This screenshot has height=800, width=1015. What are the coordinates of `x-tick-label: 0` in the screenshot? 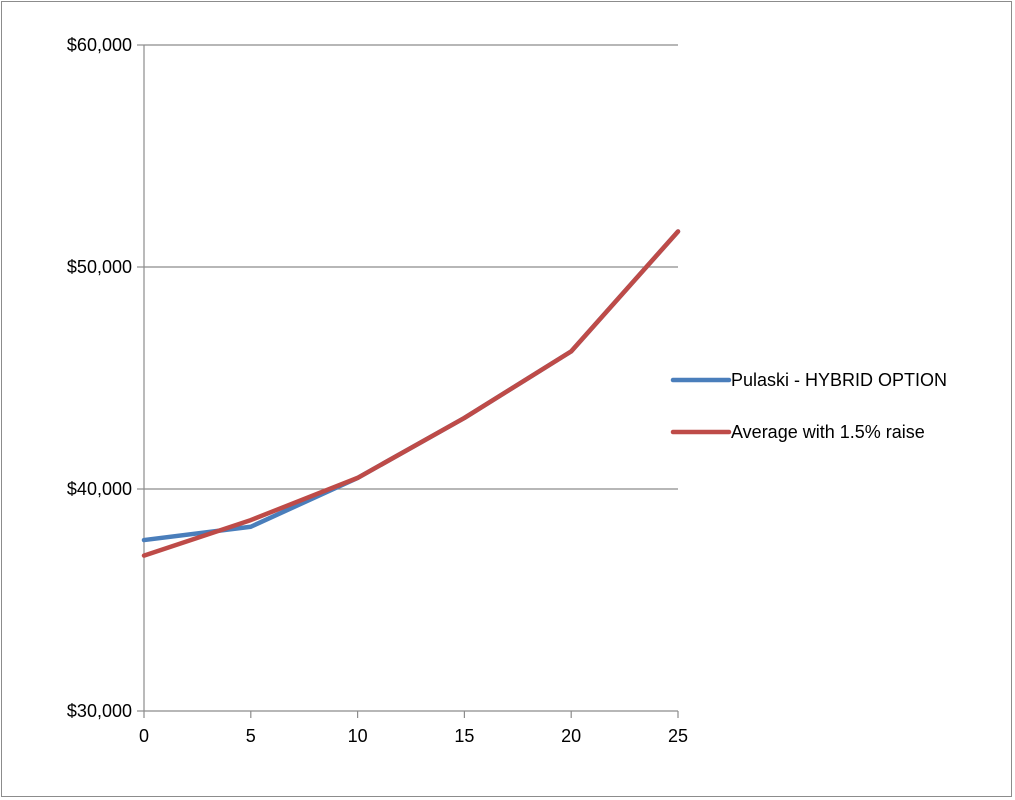 It's located at (144, 736).